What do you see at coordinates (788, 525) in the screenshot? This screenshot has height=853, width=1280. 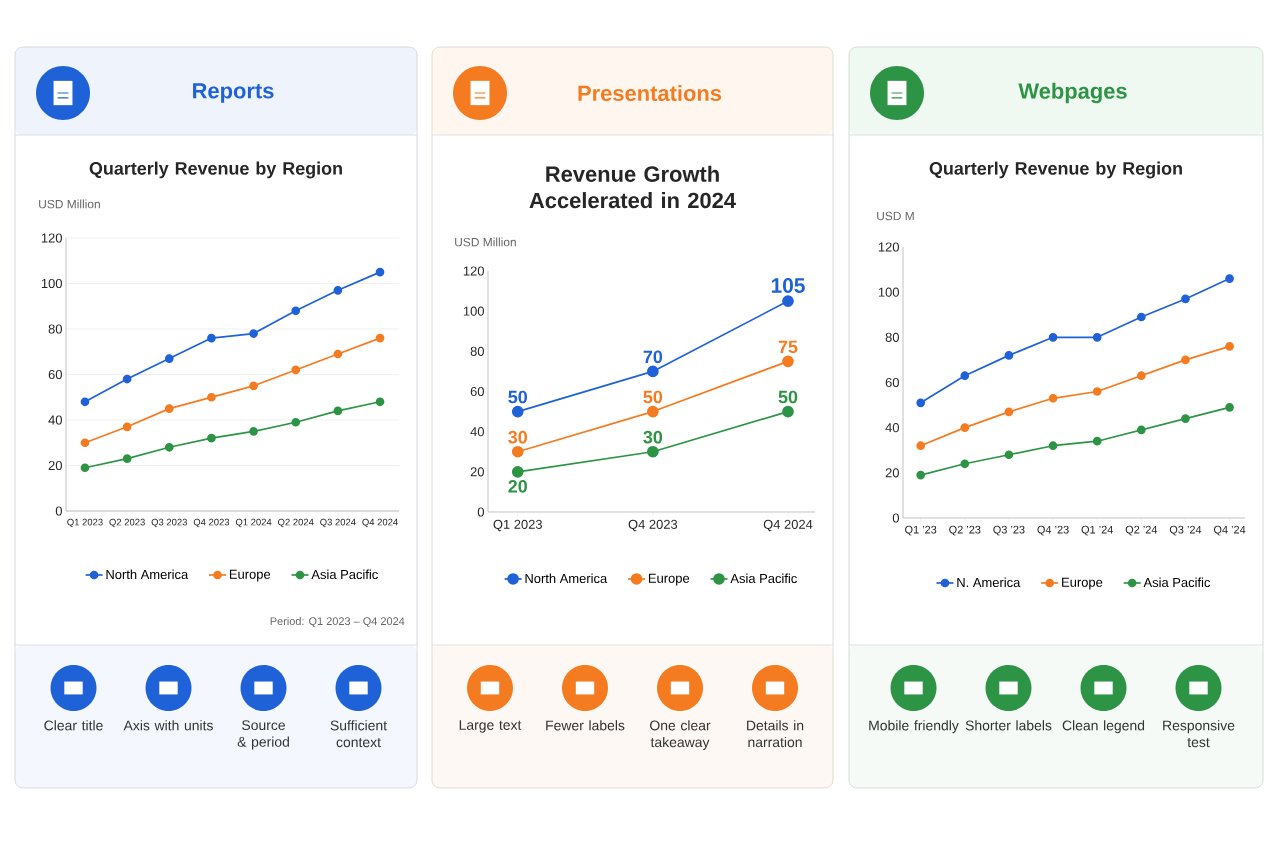 I see `x-tick-label: Q4 2024` at bounding box center [788, 525].